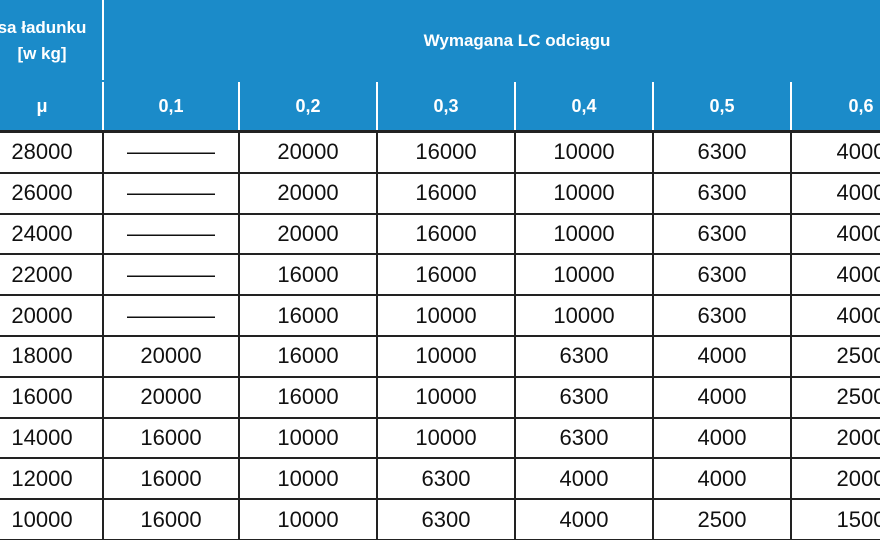 The width and height of the screenshot is (880, 540). What do you see at coordinates (491, 41) in the screenshot?
I see `group-header: Wymagana LC odciągu` at bounding box center [491, 41].